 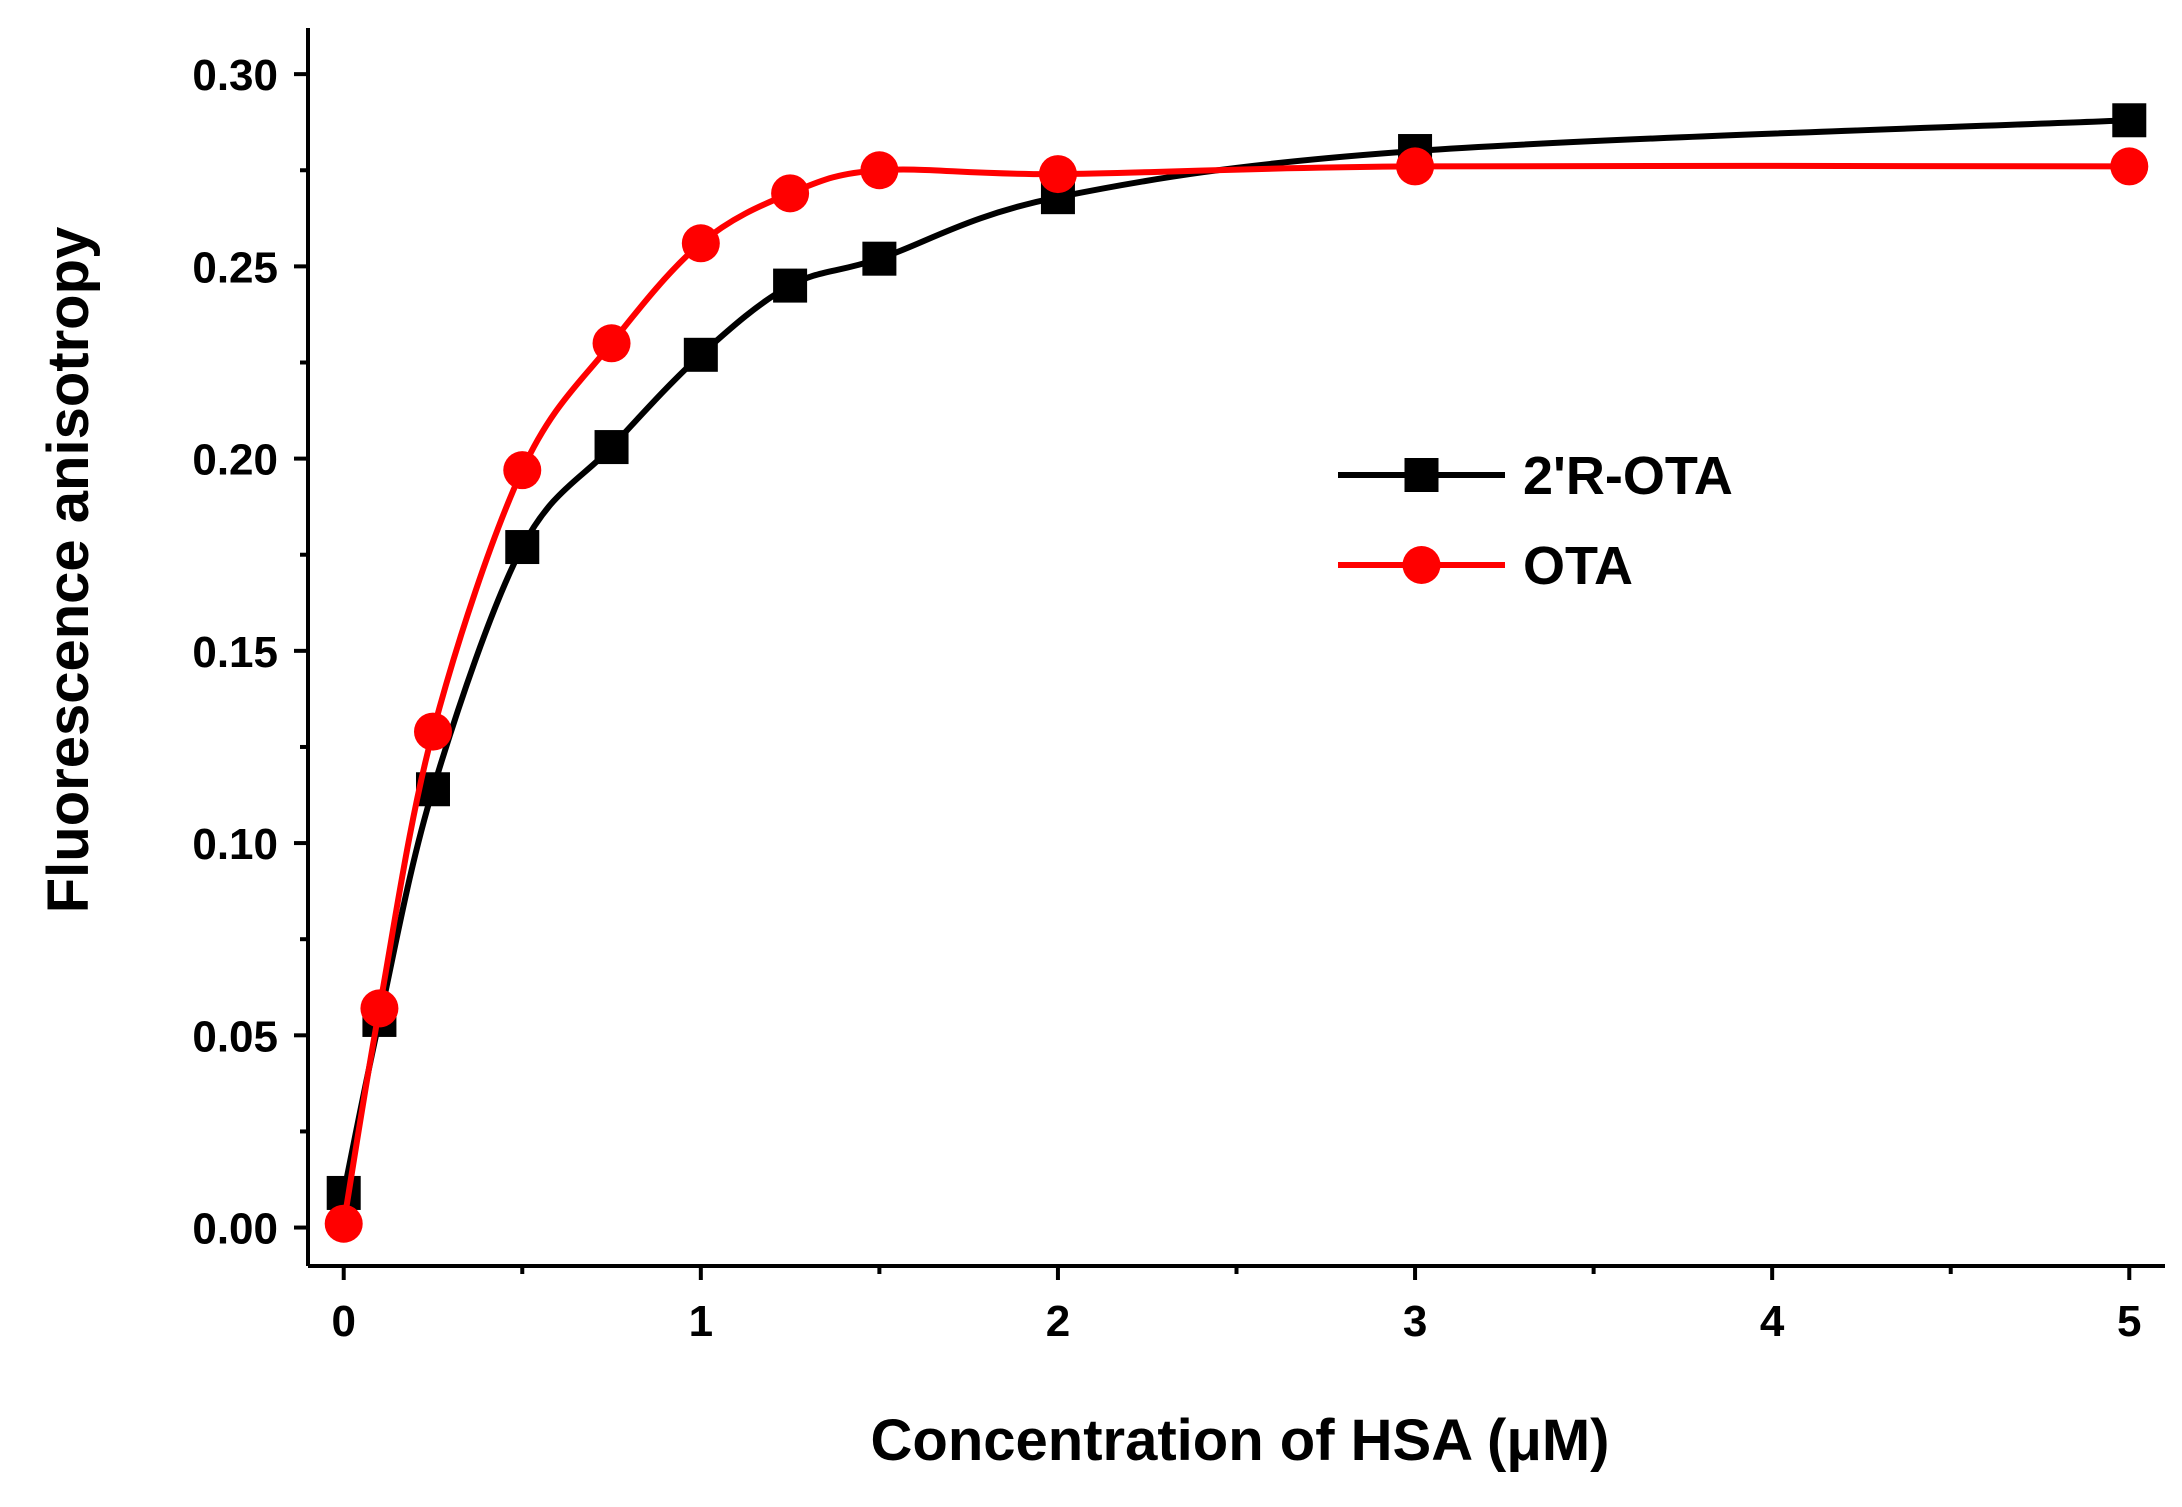 What do you see at coordinates (1628, 476) in the screenshot?
I see `legend-label: 2'R-OTA` at bounding box center [1628, 476].